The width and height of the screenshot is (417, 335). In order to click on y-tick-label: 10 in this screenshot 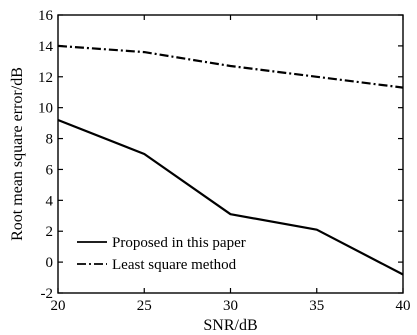, I will do `click(45, 109)`.